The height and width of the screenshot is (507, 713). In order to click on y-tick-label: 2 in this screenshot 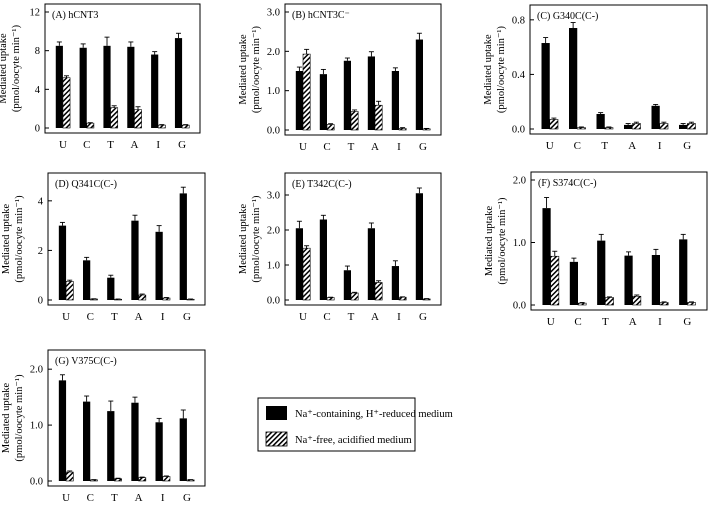, I will do `click(40, 251)`.